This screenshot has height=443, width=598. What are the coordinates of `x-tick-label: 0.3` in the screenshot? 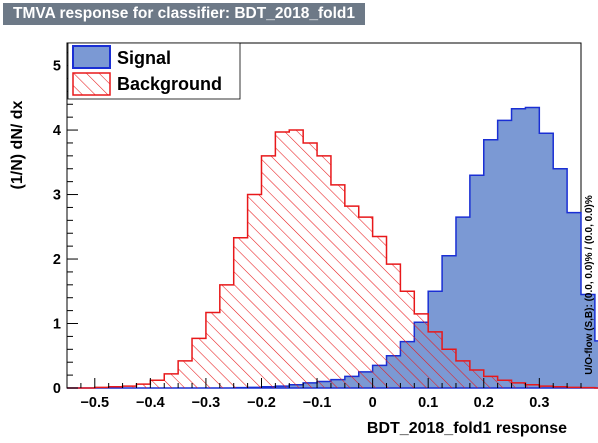 It's located at (539, 403).